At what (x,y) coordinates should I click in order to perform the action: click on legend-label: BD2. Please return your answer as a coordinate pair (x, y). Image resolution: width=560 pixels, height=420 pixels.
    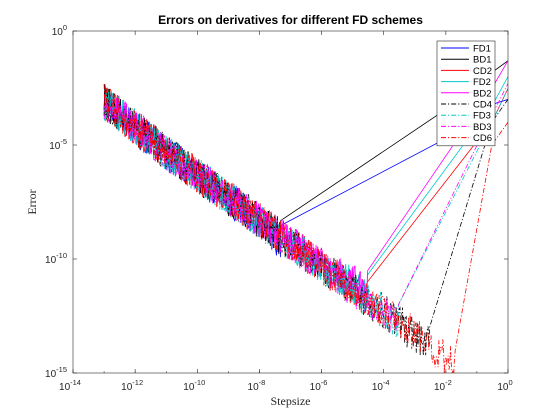
    Looking at the image, I should click on (482, 93).